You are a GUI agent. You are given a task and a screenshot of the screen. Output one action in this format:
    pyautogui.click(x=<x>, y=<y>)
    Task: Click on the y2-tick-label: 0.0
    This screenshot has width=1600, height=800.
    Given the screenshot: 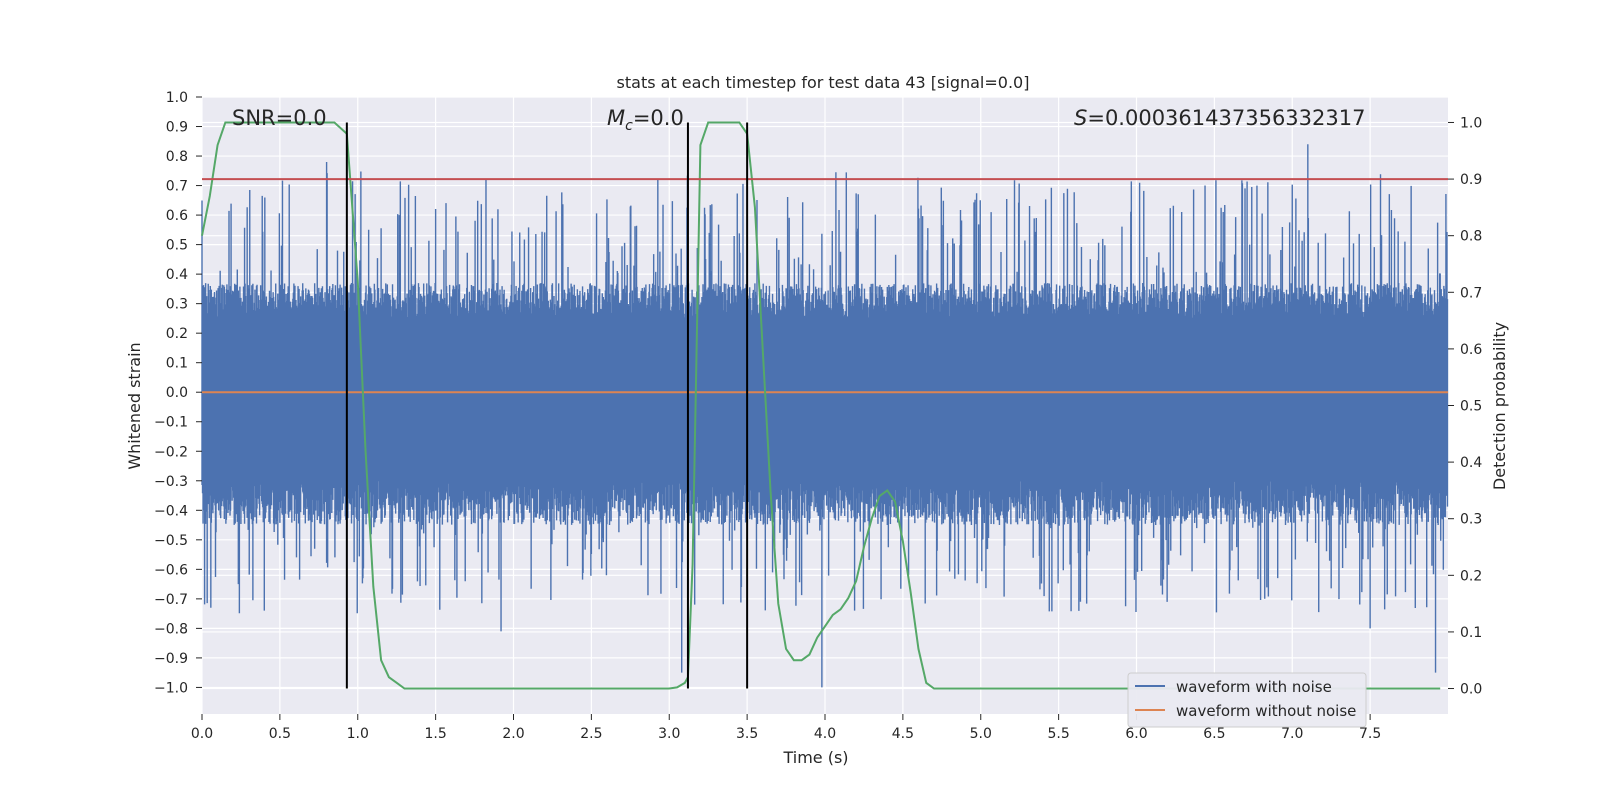 What is the action you would take?
    pyautogui.click(x=1471, y=690)
    